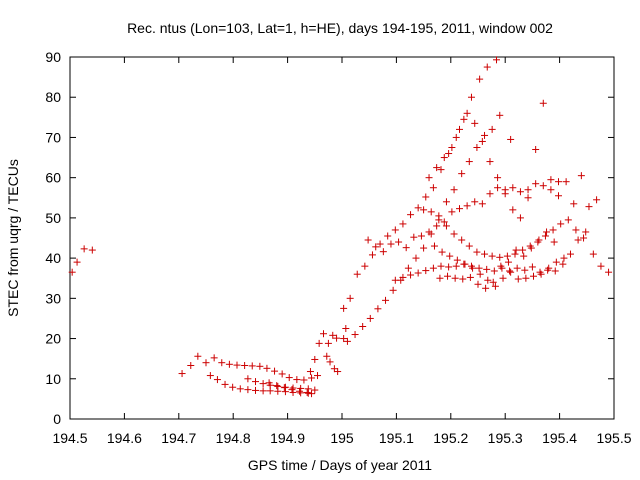 Image resolution: width=640 pixels, height=480 pixels. I want to click on x-tick-label: 195.5, so click(613, 438).